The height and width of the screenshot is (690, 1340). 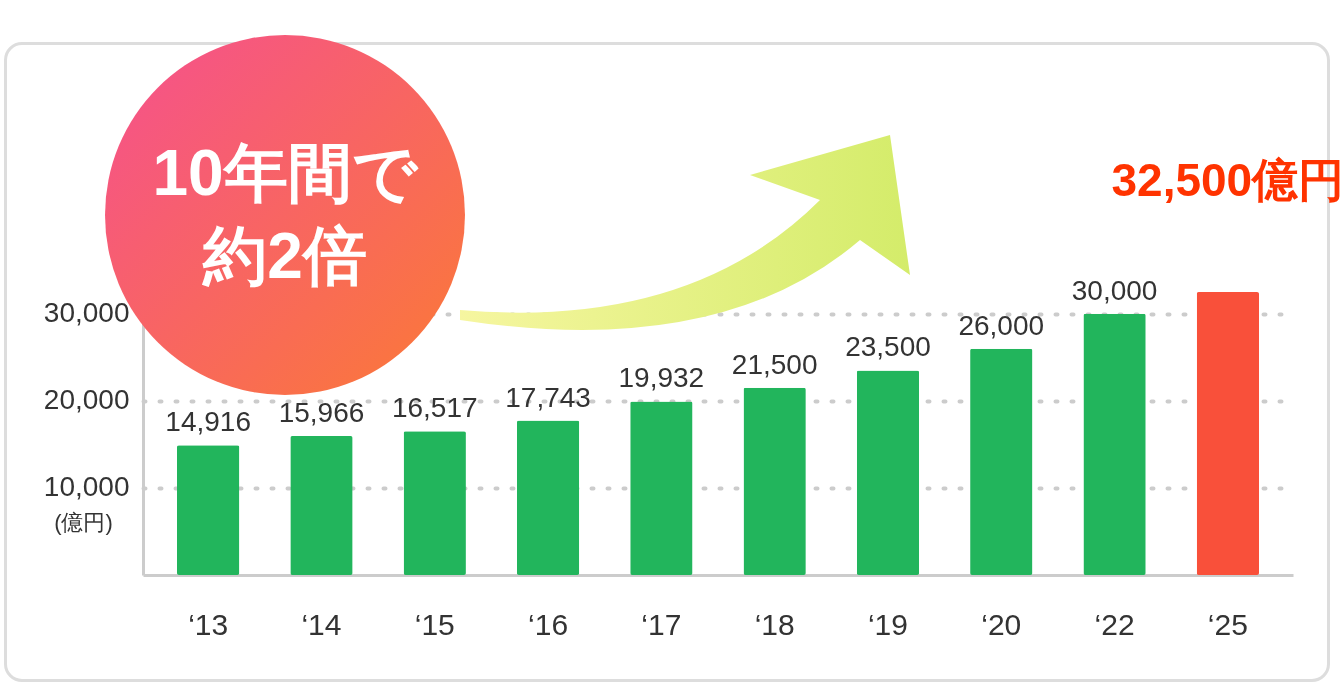 I want to click on data-label: 14,916, so click(x=208, y=422).